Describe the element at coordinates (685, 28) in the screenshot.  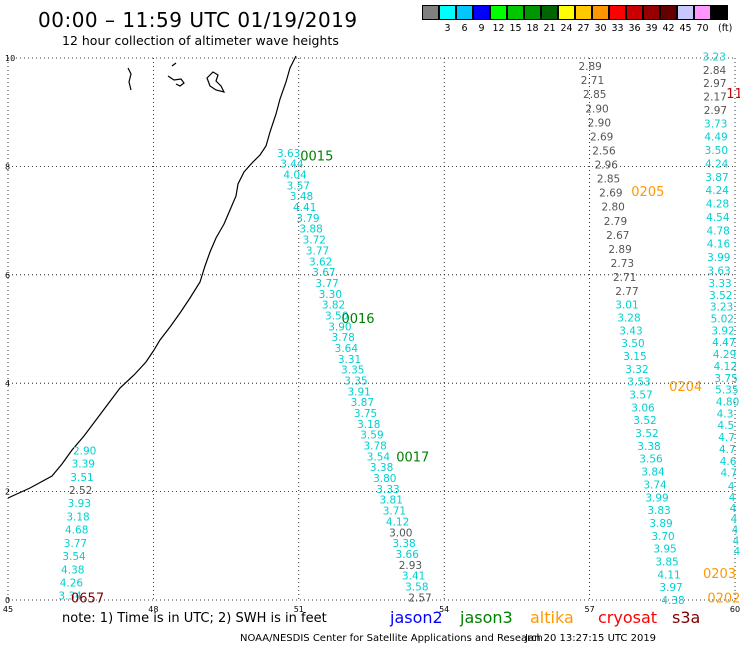
I see `color-scale-label: 45` at that location.